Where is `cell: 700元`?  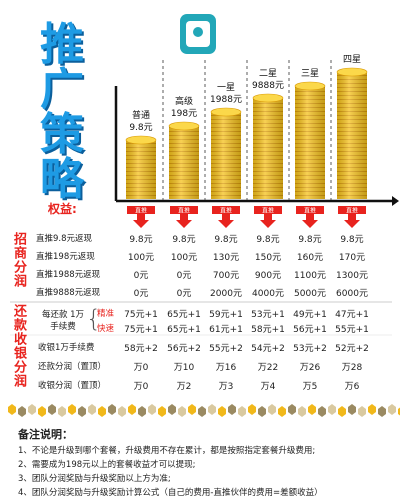 cell: 700元 is located at coordinates (226, 276).